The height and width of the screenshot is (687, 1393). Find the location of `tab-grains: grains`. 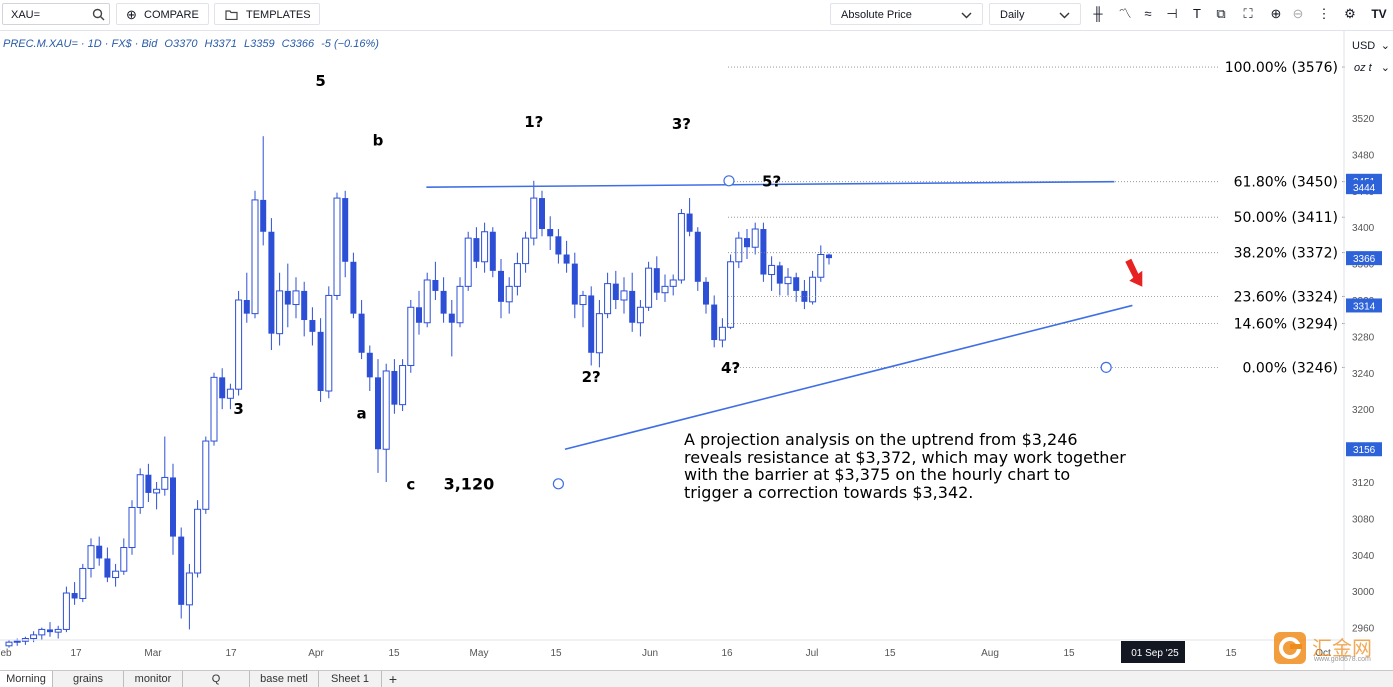

tab-grains: grains is located at coordinates (88, 679).